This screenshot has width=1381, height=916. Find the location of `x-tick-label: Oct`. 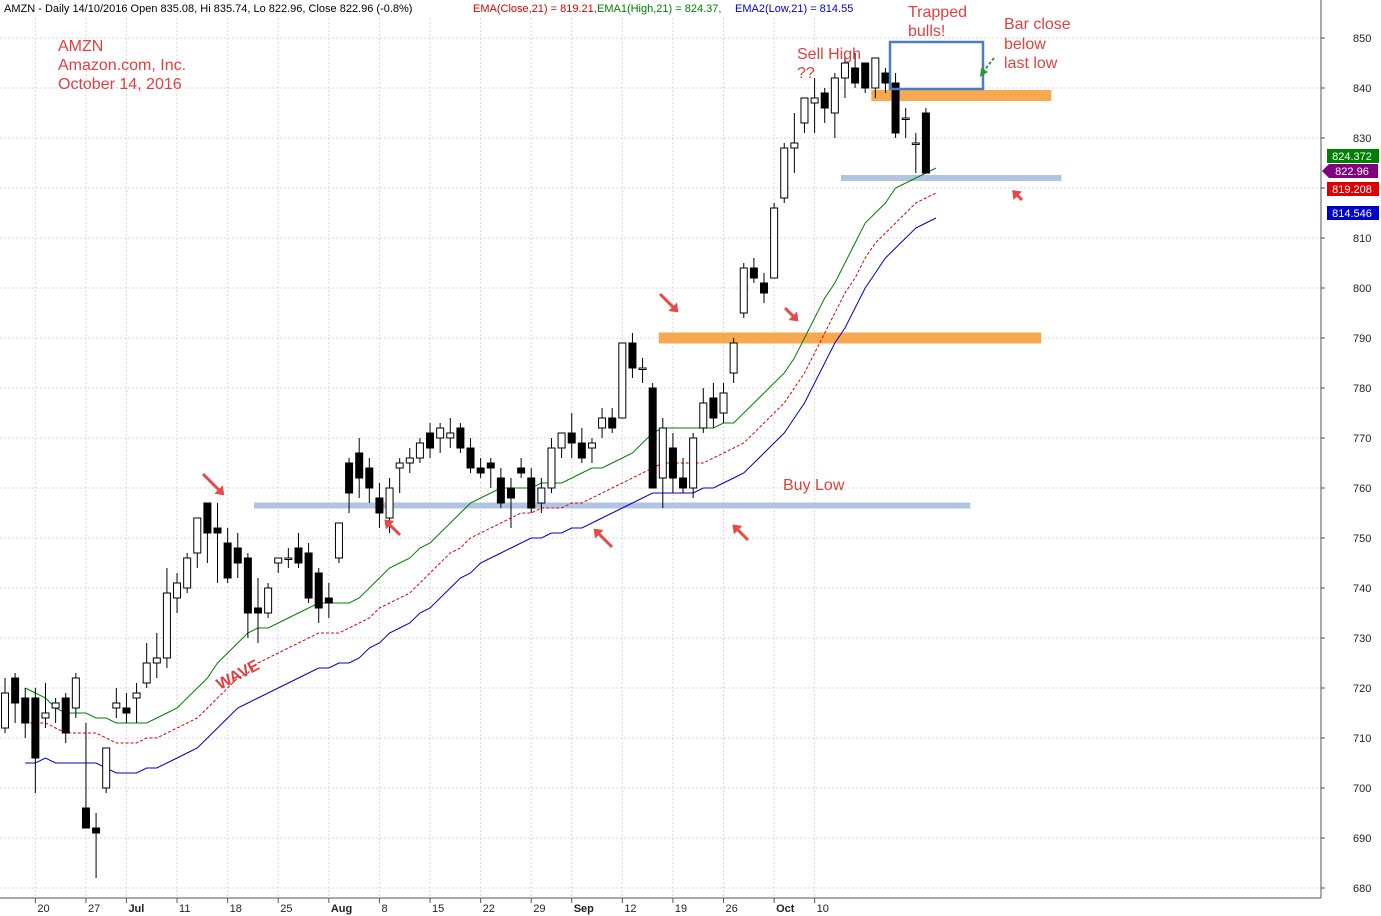

x-tick-label: Oct is located at coordinates (785, 909).